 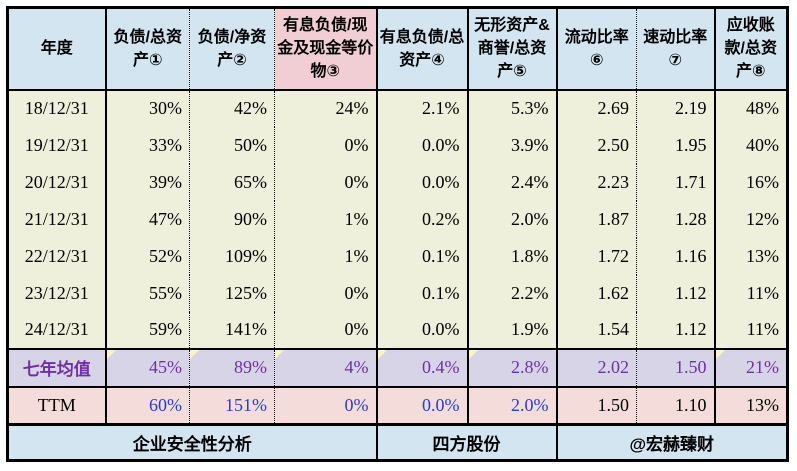 I want to click on column-header-debt-net-assets: 负债/净资产②, so click(x=232, y=49).